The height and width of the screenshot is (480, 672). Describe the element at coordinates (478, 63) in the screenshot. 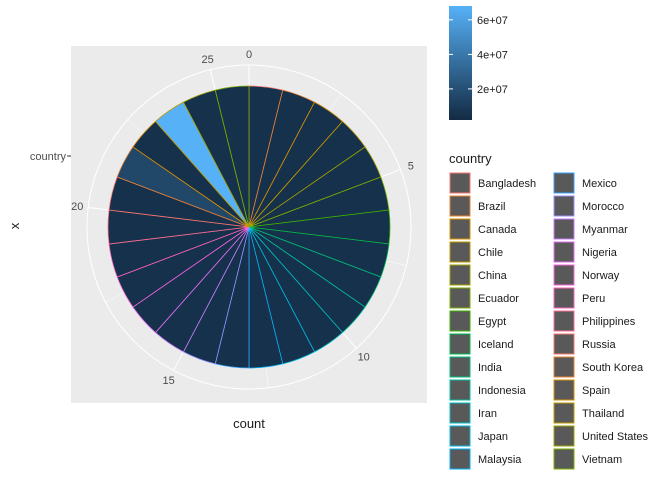

I see `colorbar-legend: 2e+07 4e+07 6e+07` at that location.